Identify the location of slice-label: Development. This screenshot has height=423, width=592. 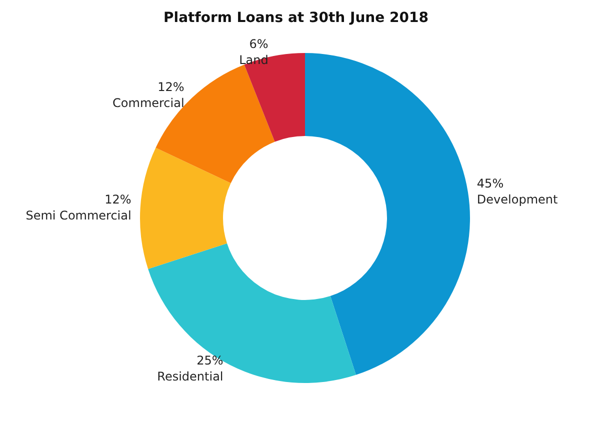
(517, 199).